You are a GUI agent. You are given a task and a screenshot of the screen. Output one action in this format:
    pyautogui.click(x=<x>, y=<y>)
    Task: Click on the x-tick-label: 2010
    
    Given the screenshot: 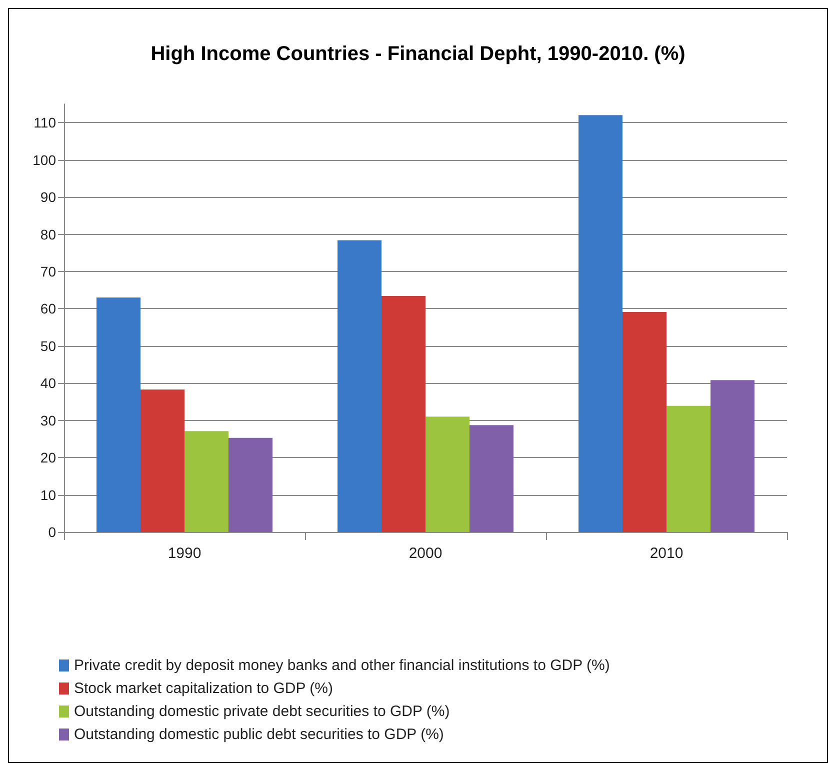 What is the action you would take?
    pyautogui.click(x=667, y=553)
    